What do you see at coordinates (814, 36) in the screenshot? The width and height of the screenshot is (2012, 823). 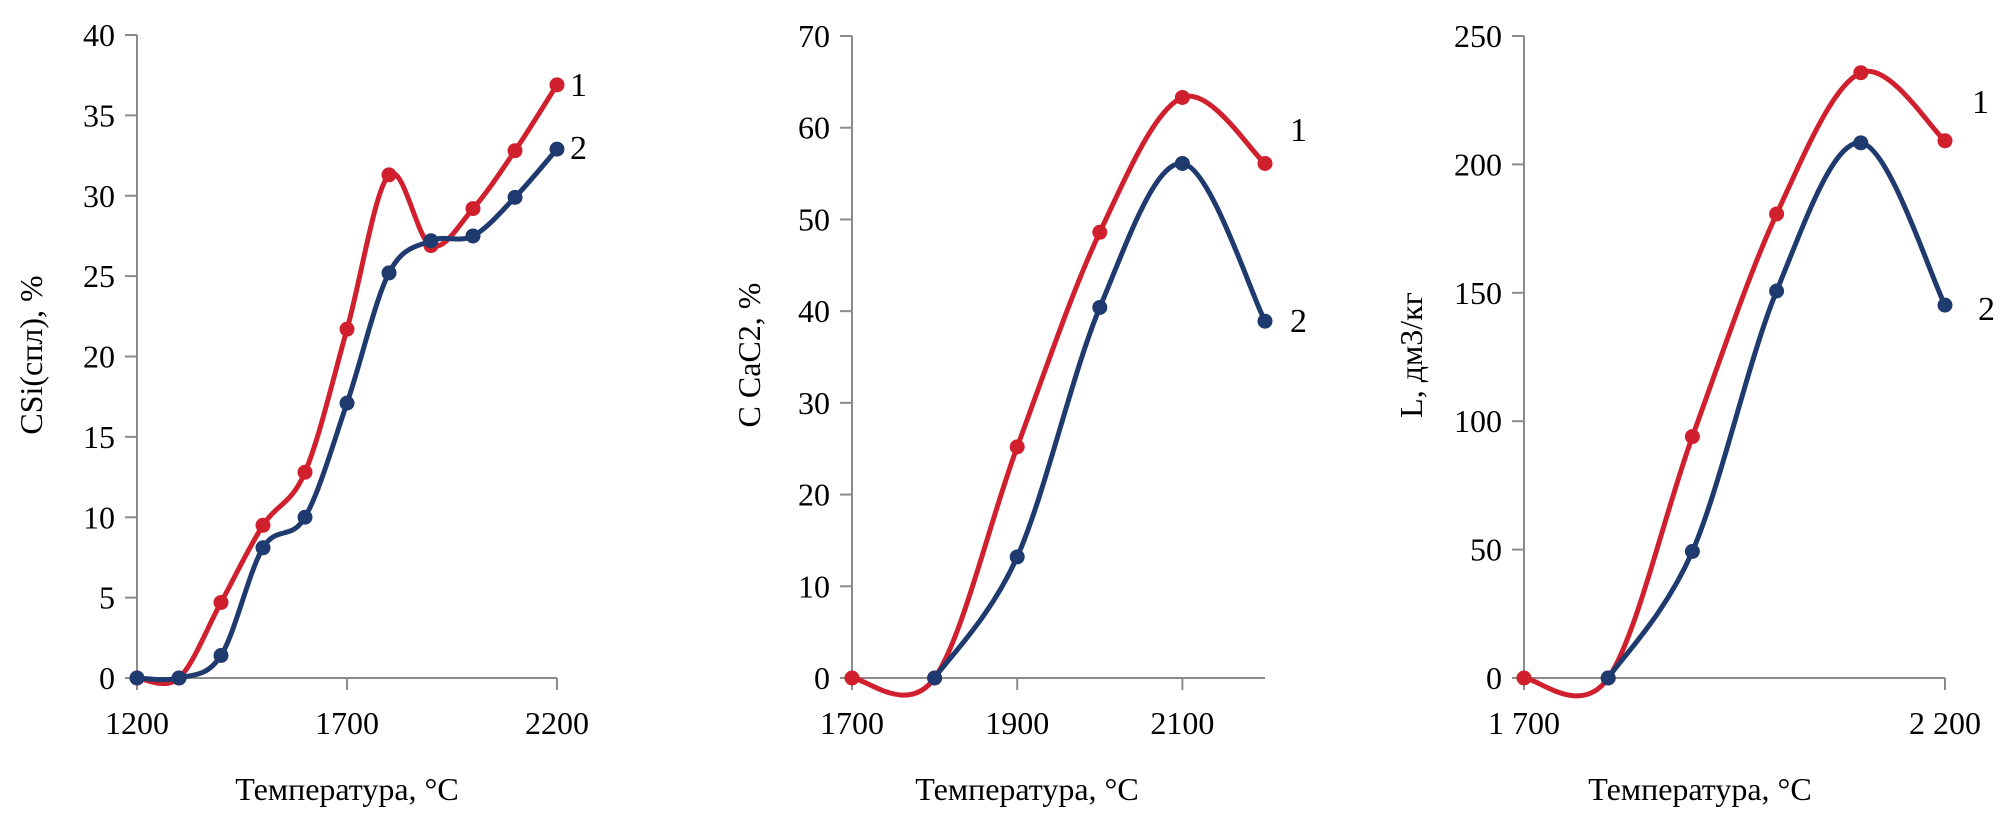 I see `y-tick-label: 70` at bounding box center [814, 36].